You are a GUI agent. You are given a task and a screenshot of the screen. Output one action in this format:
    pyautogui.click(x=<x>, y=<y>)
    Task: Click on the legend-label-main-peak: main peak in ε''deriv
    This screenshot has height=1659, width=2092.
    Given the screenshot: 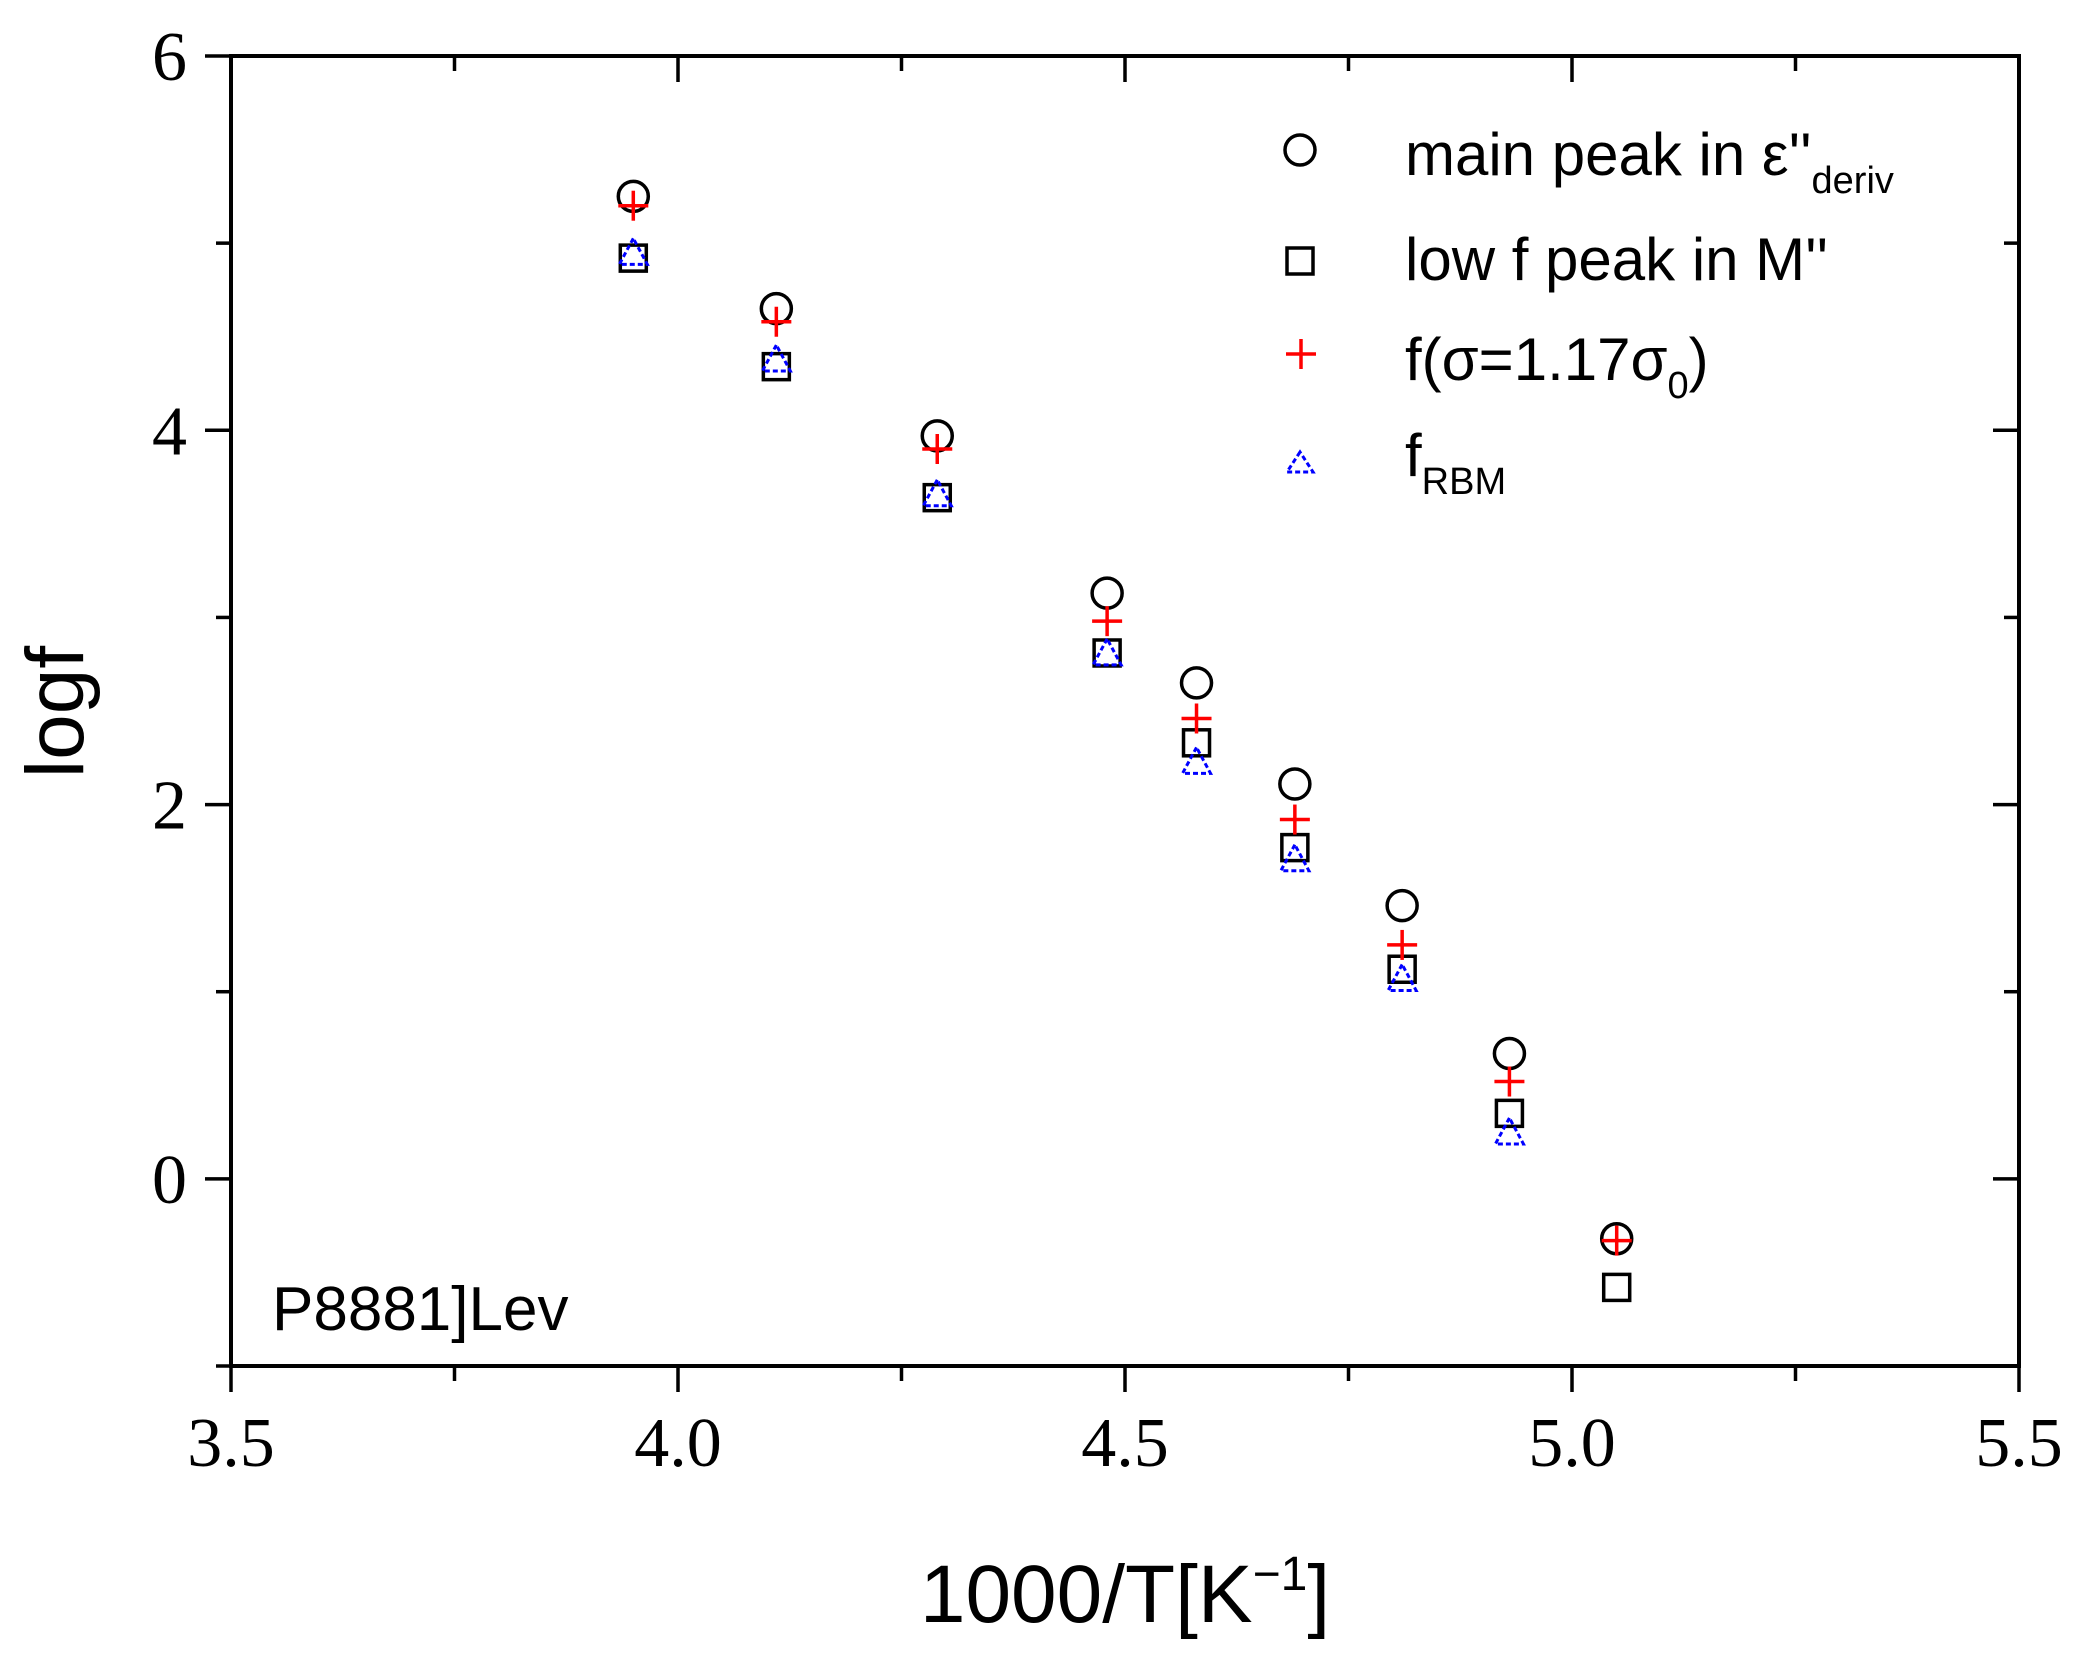 What is the action you would take?
    pyautogui.click(x=1649, y=161)
    